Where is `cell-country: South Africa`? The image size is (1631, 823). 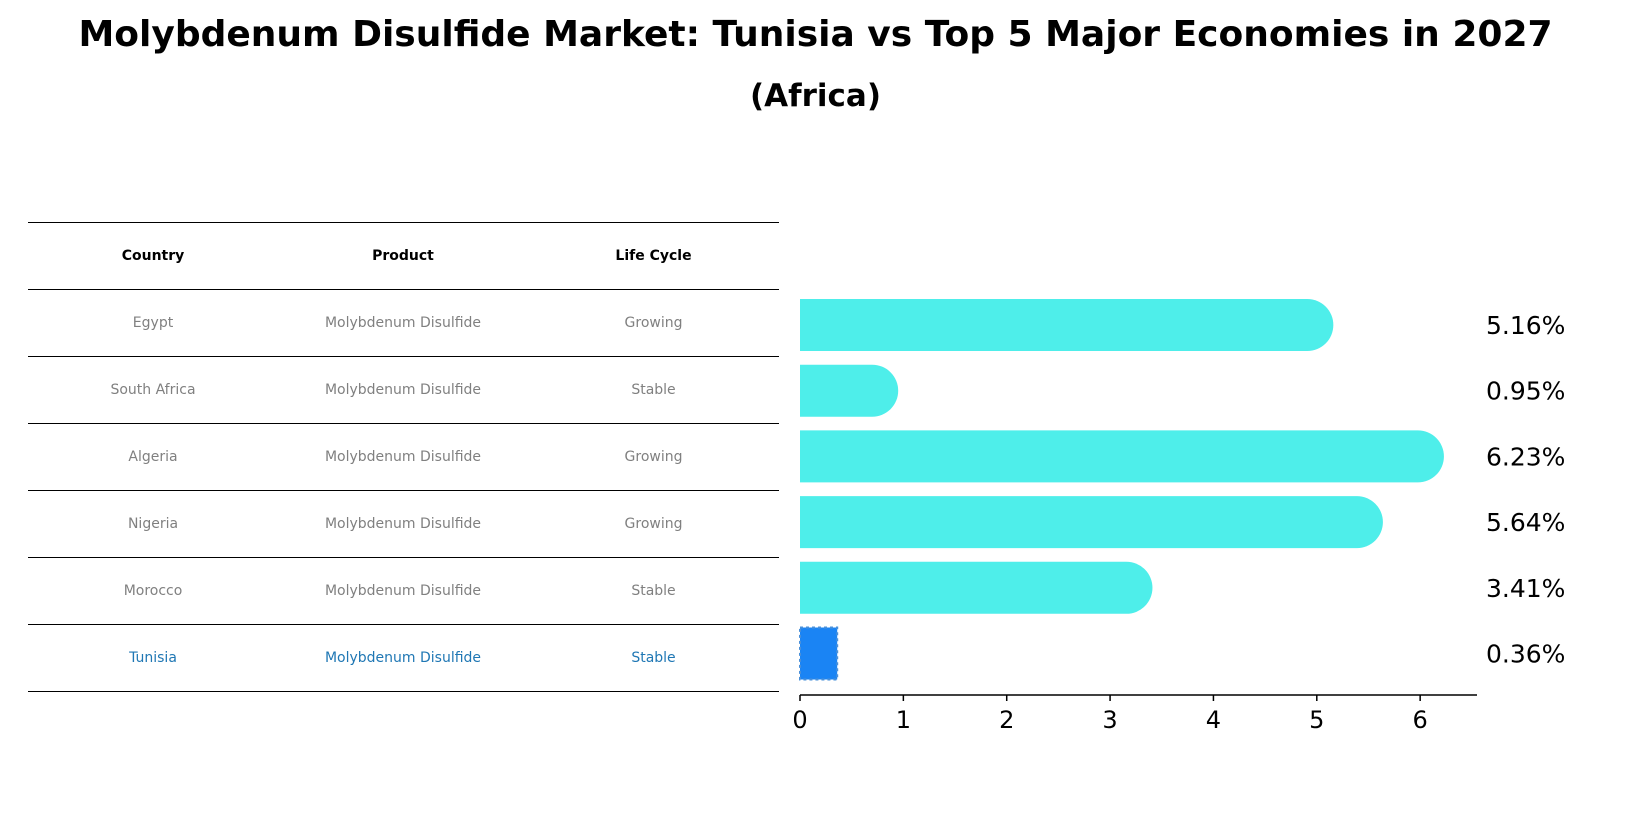
cell-country: South Africa is located at coordinates (153, 390).